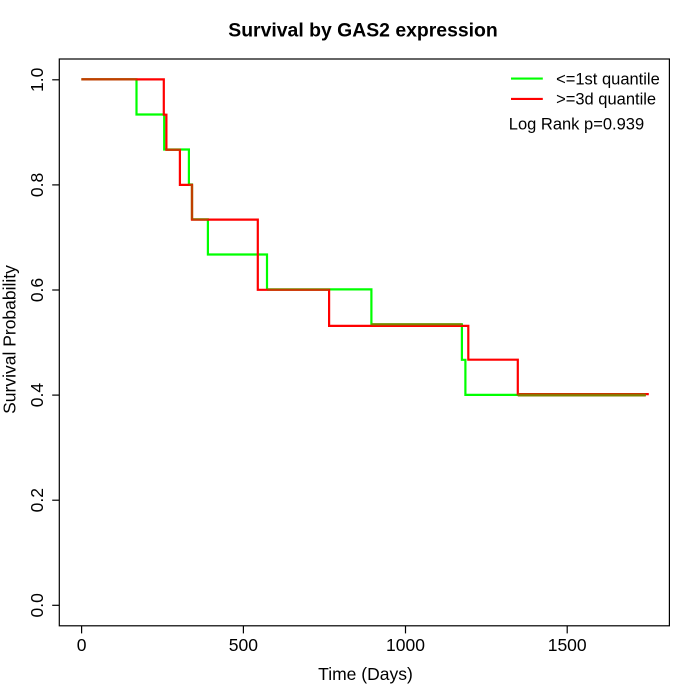  I want to click on svg-text: 0.2, so click(37, 500).